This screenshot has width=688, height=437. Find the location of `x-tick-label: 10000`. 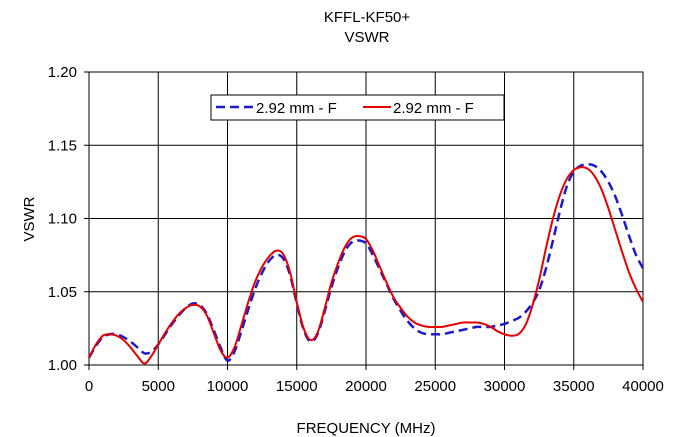

x-tick-label: 10000 is located at coordinates (228, 386).